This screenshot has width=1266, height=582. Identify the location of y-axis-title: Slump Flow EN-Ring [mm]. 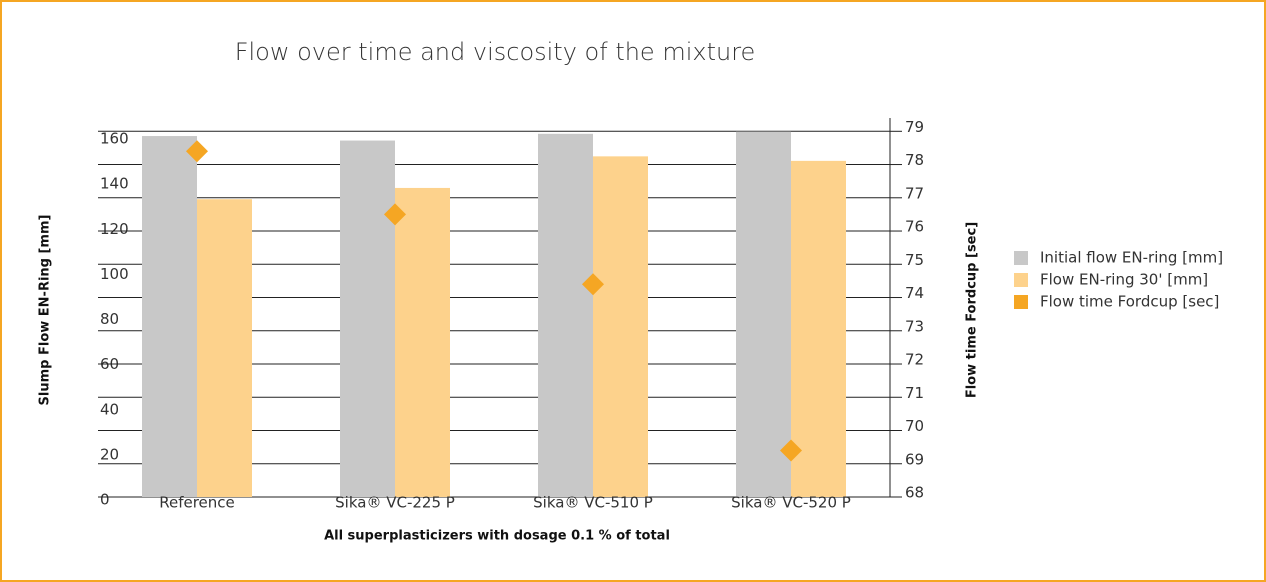
(45, 310).